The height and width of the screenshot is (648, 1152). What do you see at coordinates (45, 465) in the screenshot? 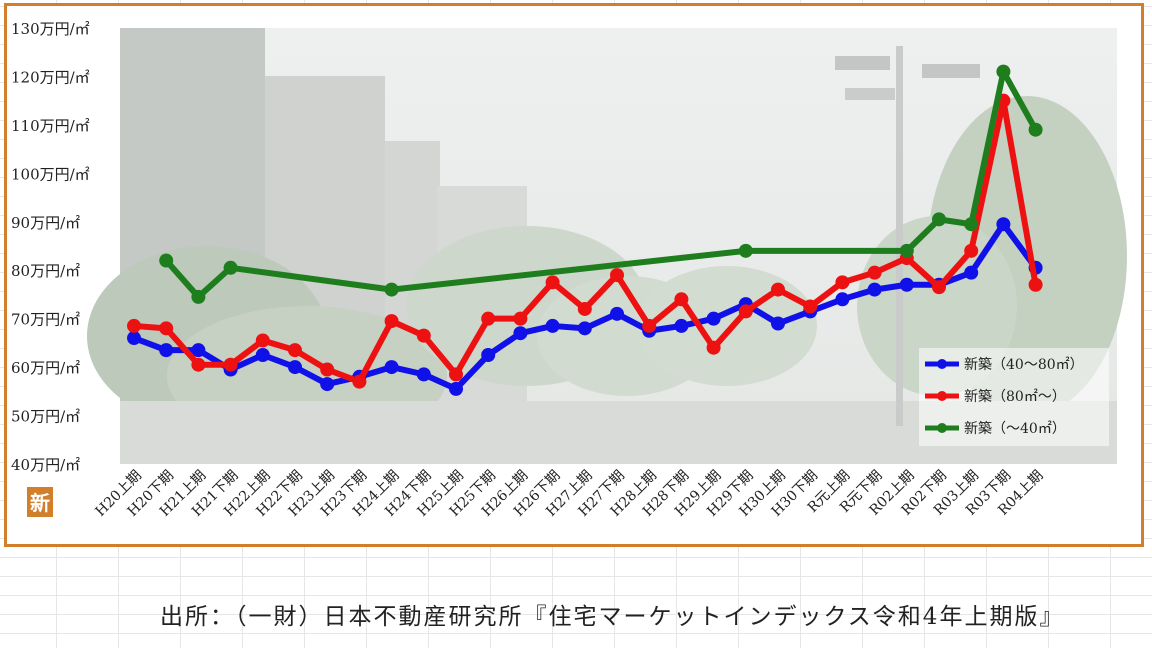
I see `y-tick-label: 40万円/㎡` at bounding box center [45, 465].